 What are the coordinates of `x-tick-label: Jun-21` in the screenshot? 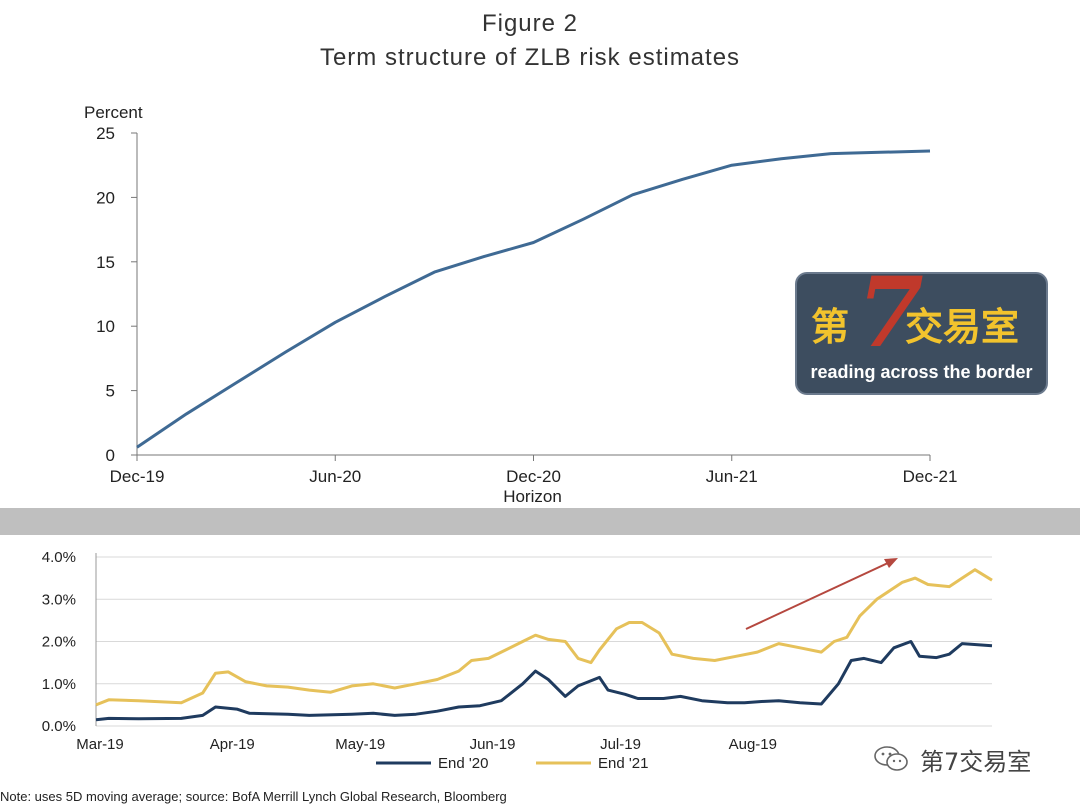 It's located at (732, 476).